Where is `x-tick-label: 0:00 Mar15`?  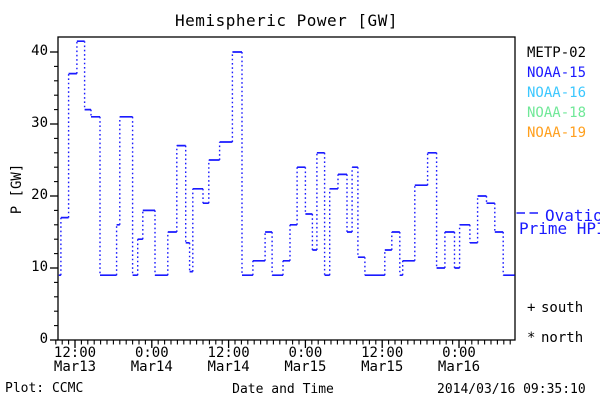
x-tick-label: 0:00 Mar15 is located at coordinates (305, 360).